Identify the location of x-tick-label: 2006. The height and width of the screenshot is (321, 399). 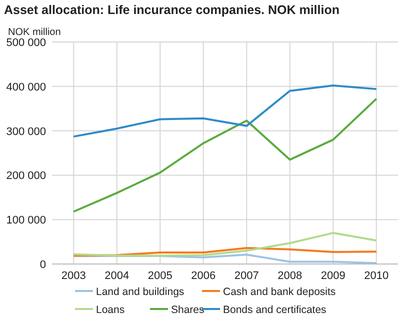
(203, 276).